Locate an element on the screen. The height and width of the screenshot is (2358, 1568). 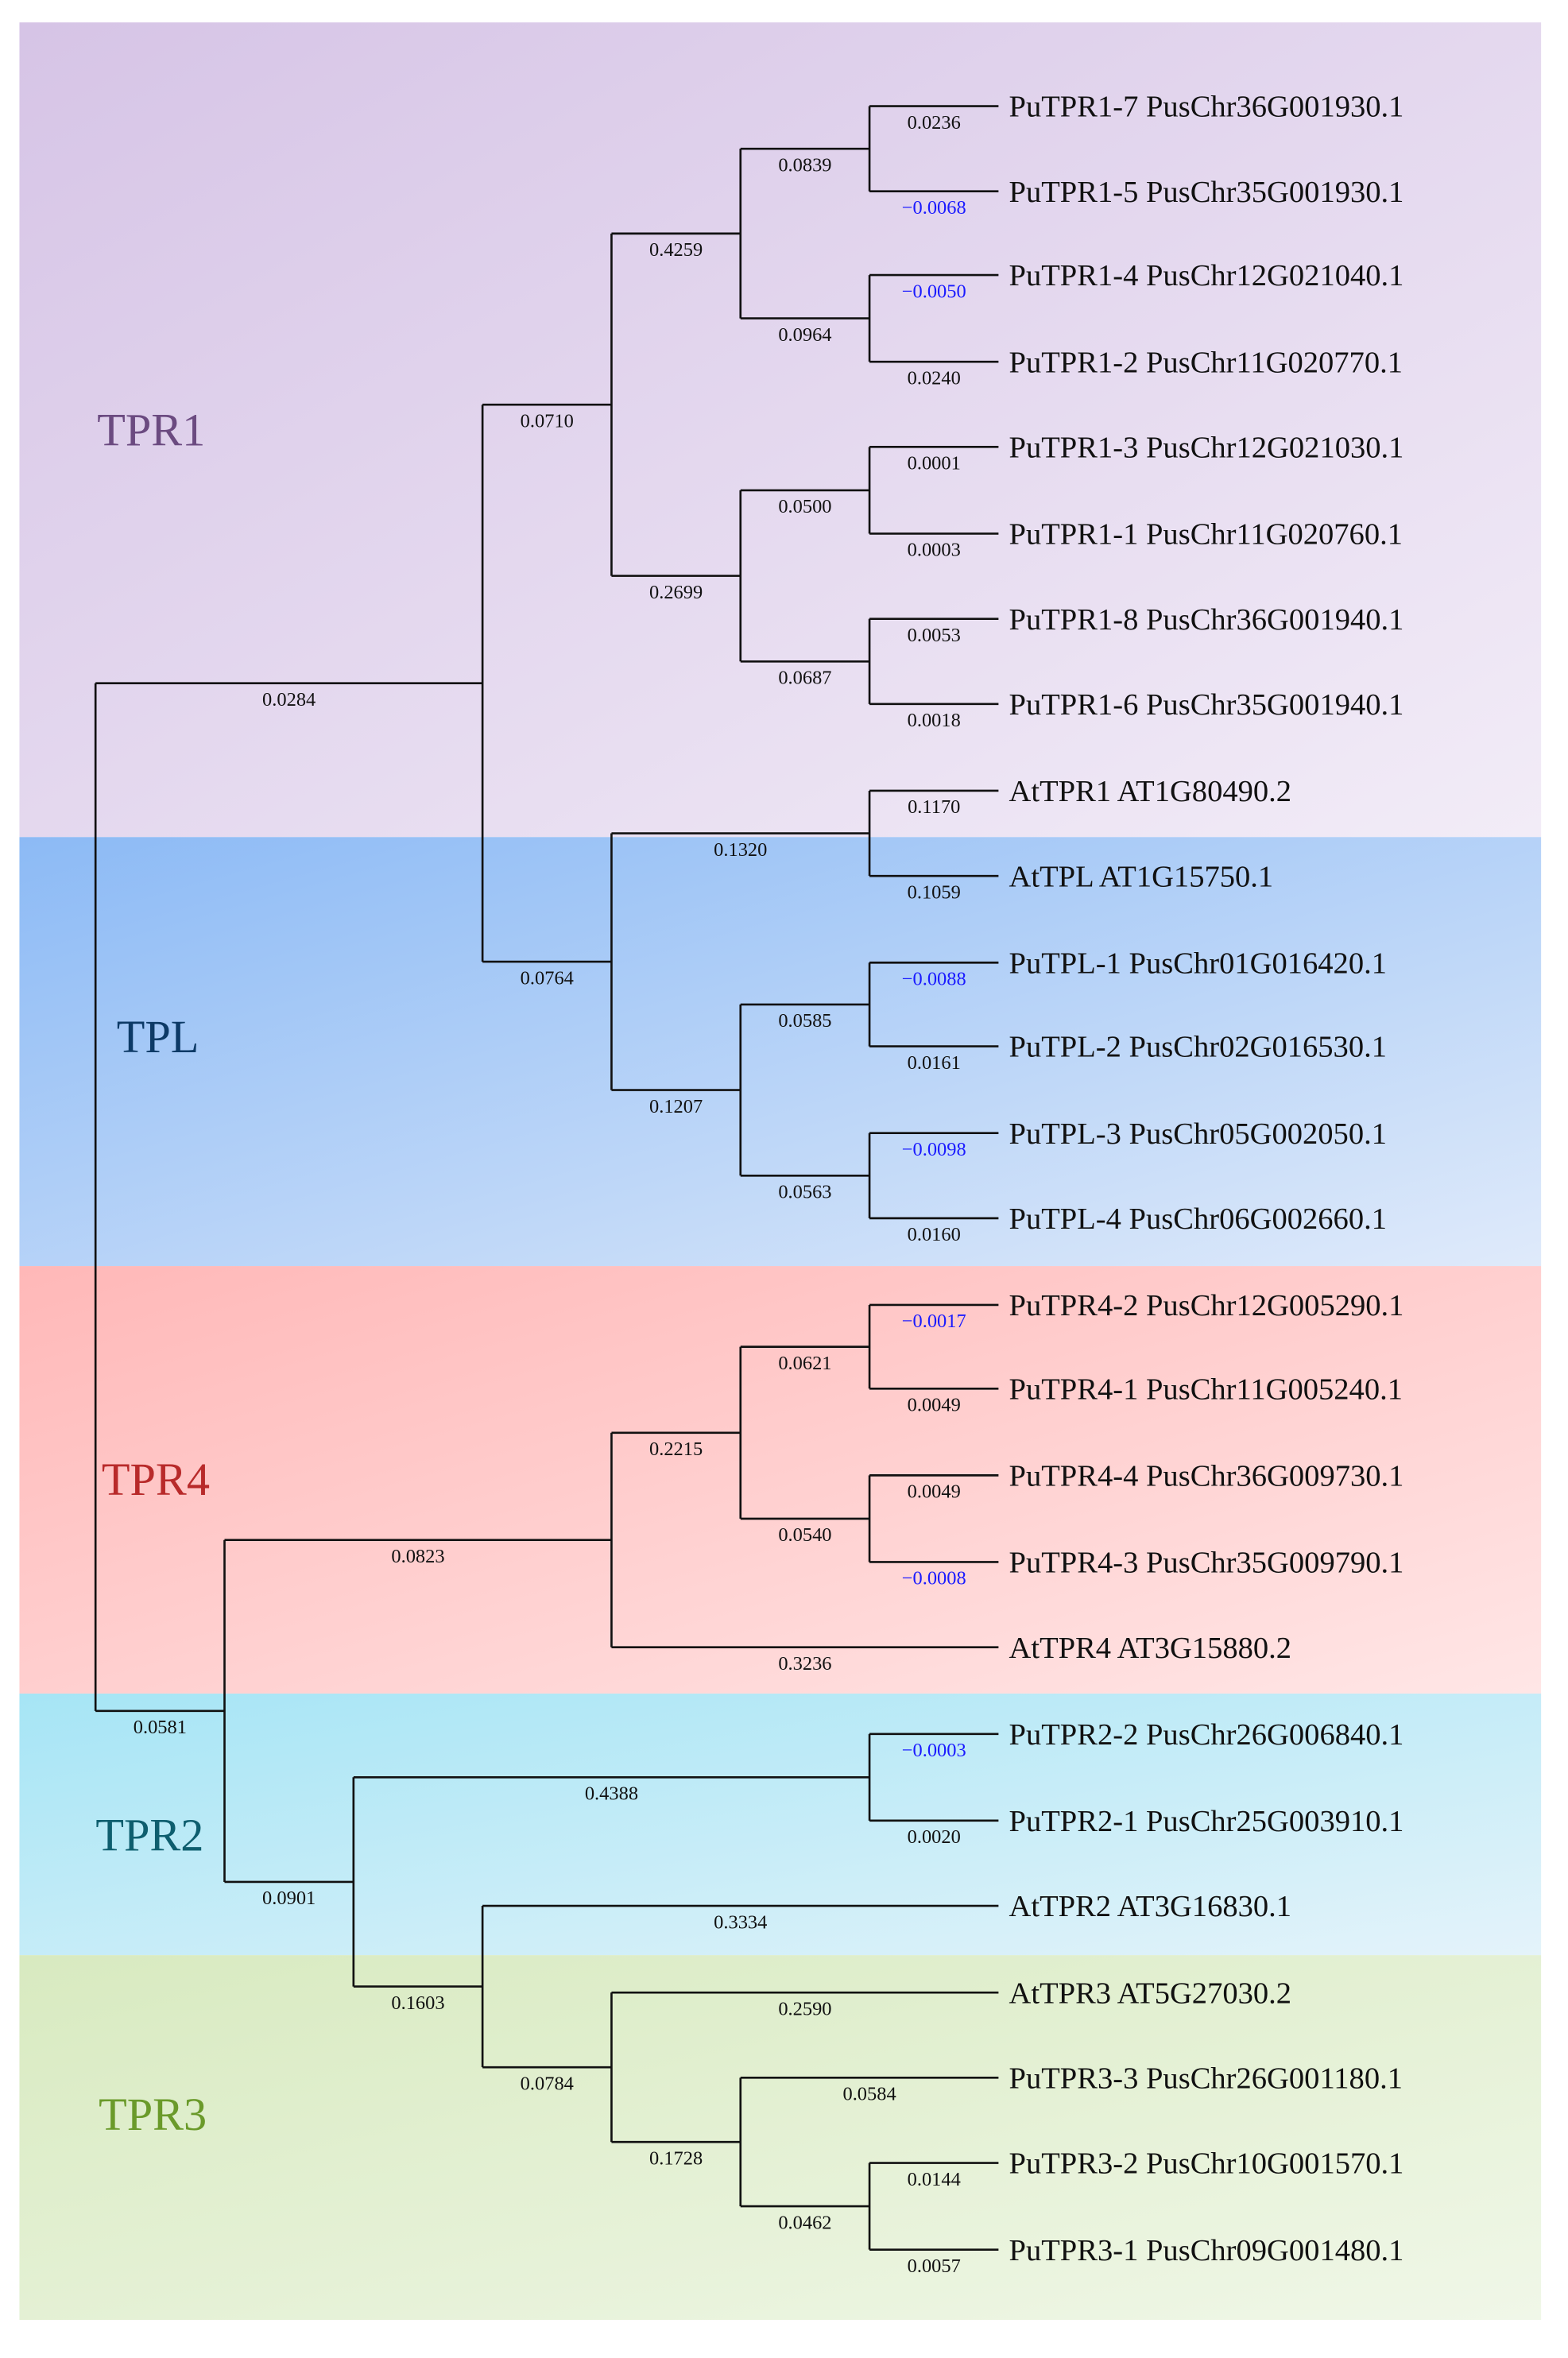
branch-length-label: 0.0901 is located at coordinates (289, 1898).